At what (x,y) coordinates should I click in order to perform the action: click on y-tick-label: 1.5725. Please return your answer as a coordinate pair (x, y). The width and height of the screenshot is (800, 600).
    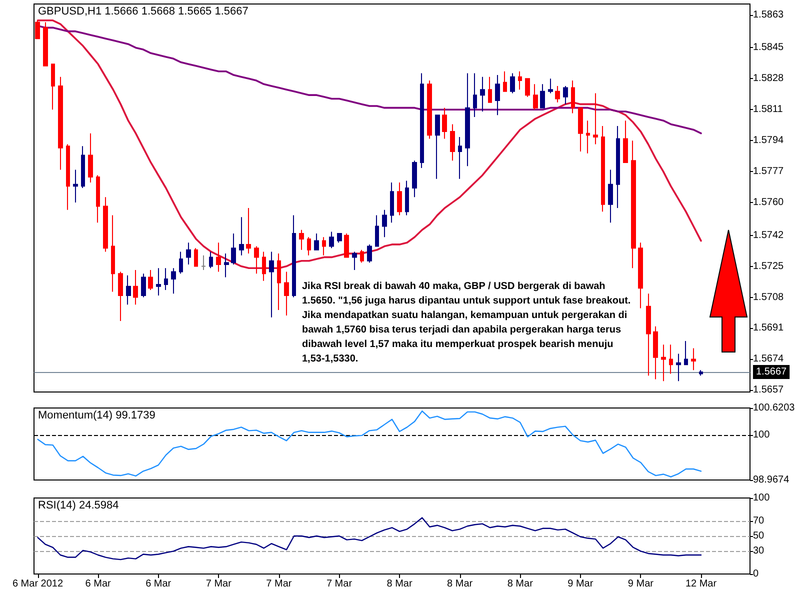
    Looking at the image, I should click on (768, 266).